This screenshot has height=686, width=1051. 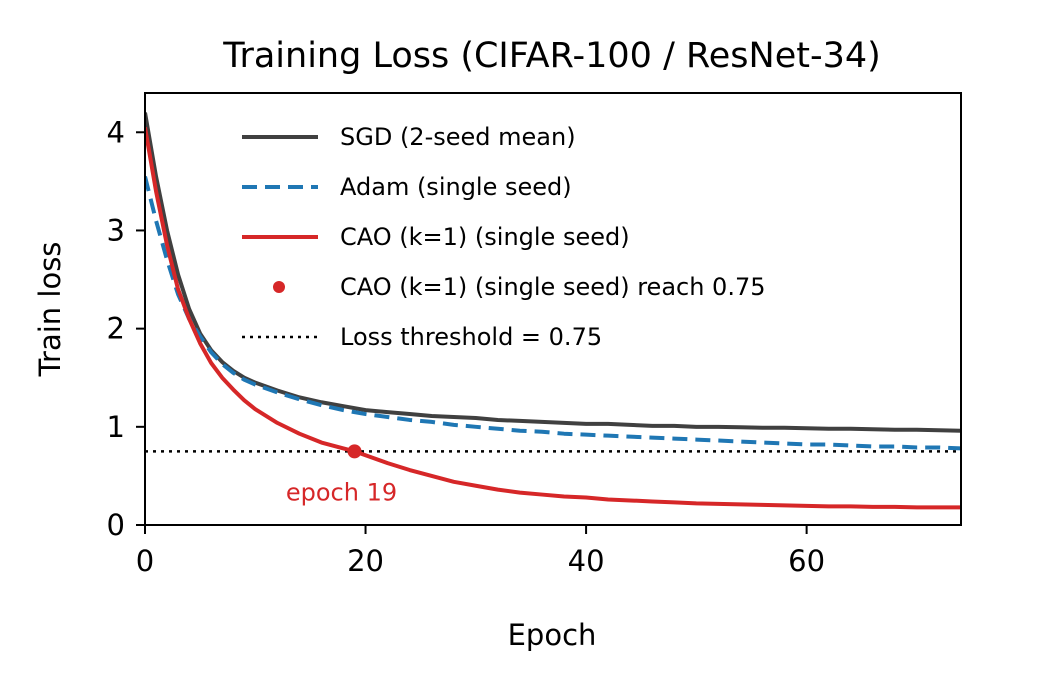 I want to click on x-axis-label: Epoch, so click(x=552, y=635).